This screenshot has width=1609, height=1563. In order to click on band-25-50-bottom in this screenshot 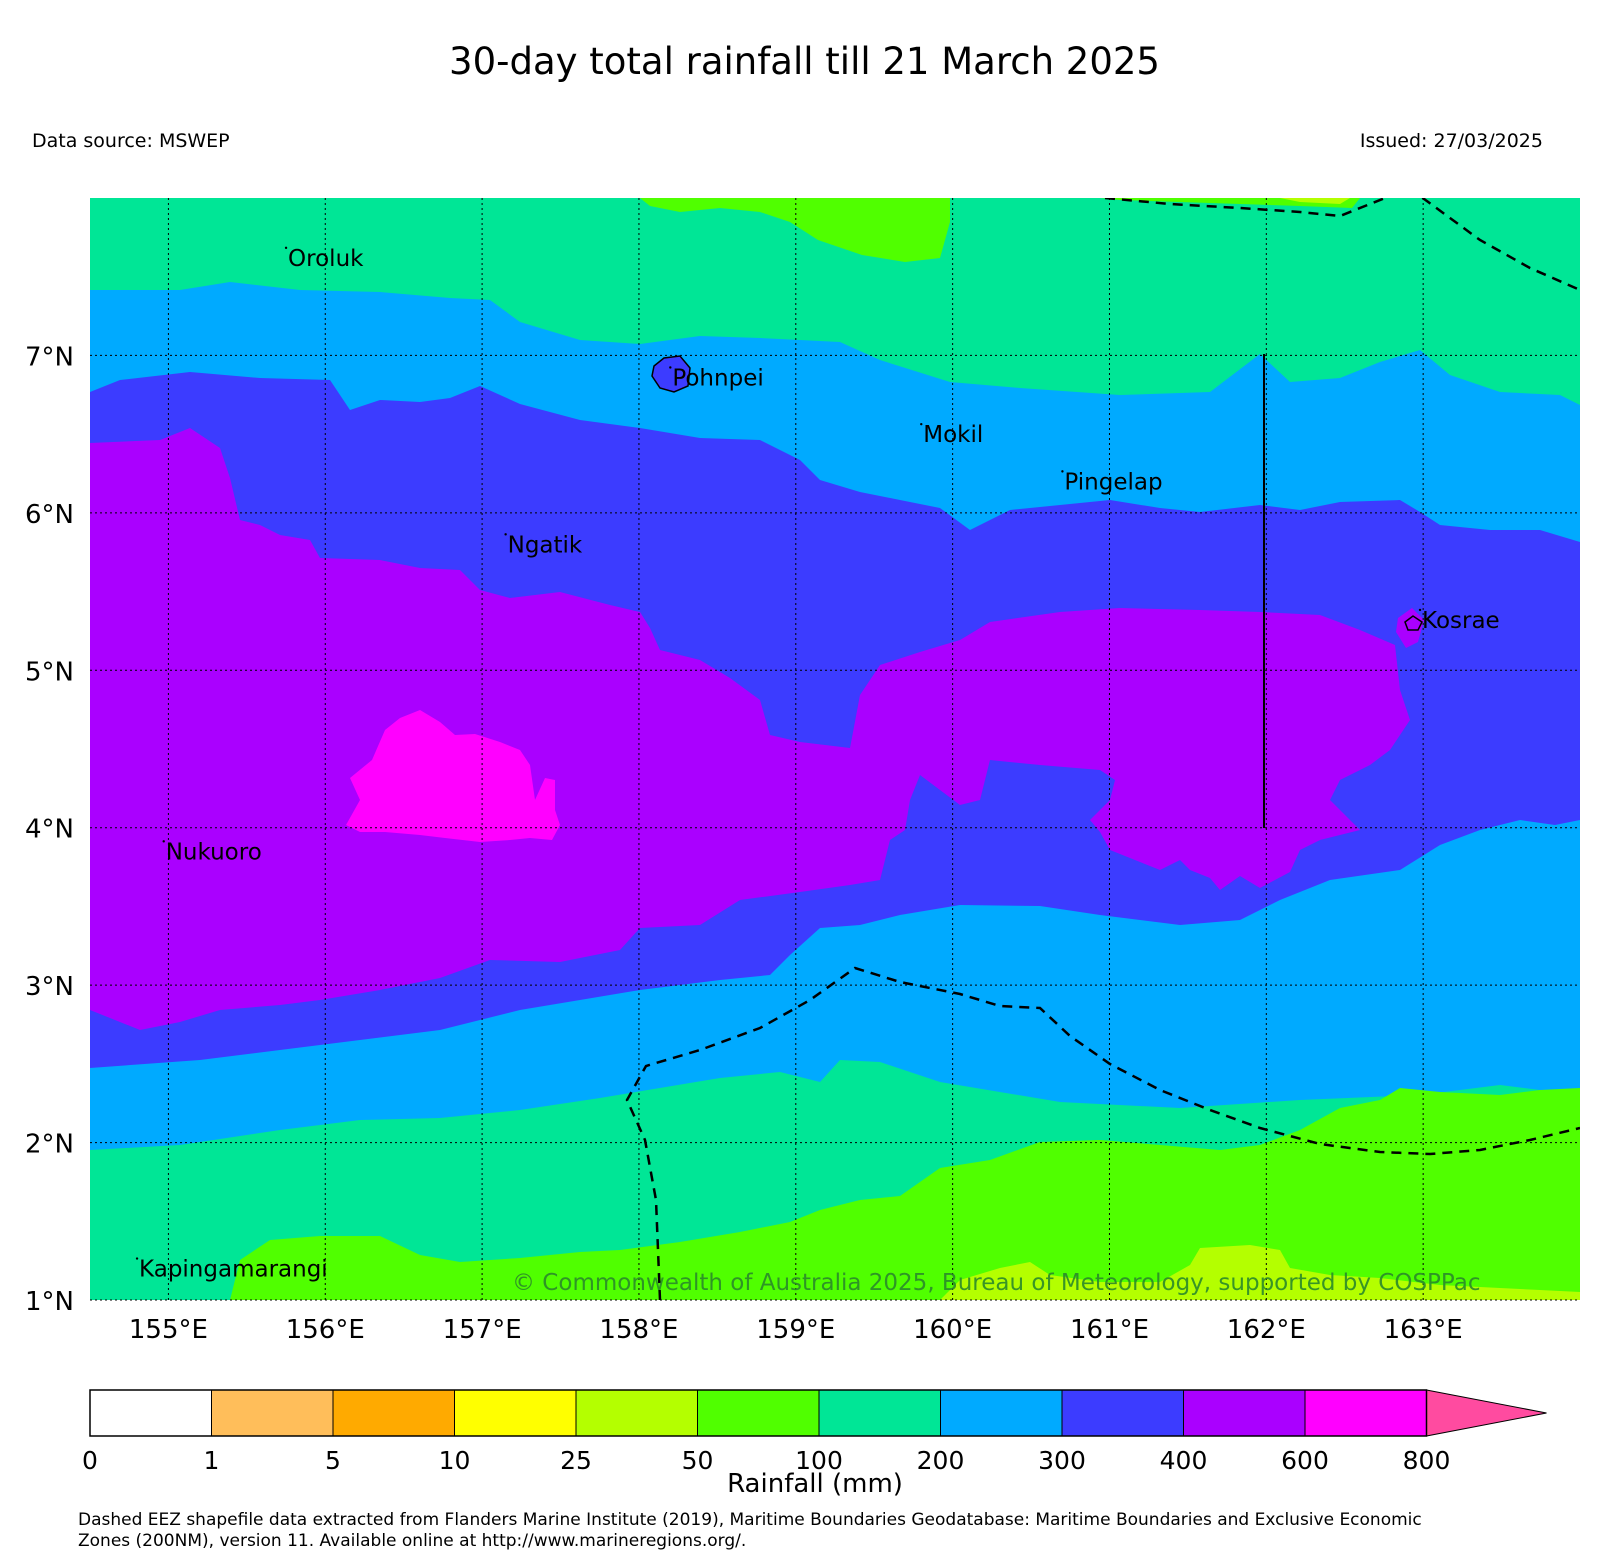, I will do `click(1260, 1272)`.